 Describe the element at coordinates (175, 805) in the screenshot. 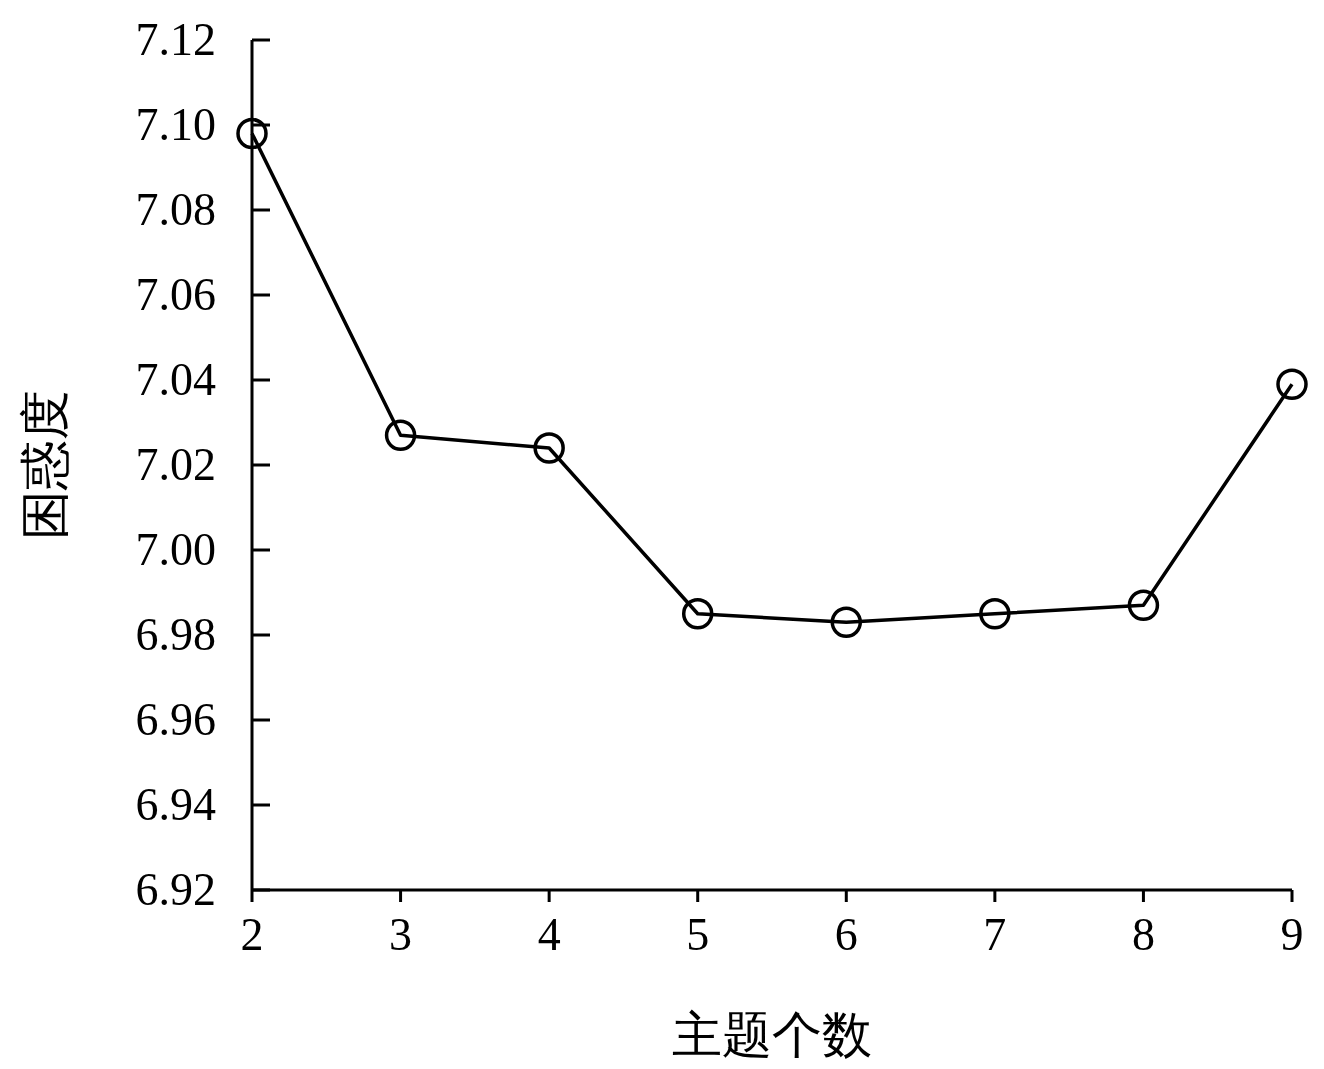

I see `y-tick-label: 6.94` at that location.